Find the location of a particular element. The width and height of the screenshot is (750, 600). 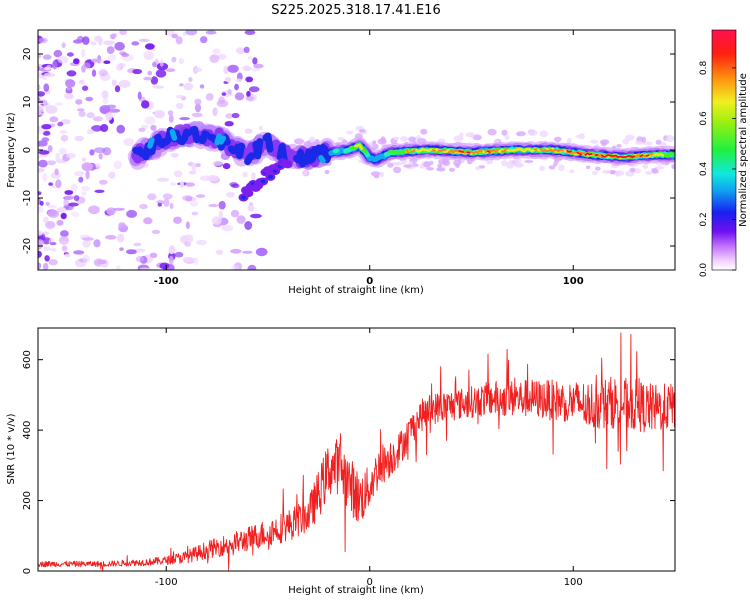

y-tick-label: 20 is located at coordinates (27, 54).